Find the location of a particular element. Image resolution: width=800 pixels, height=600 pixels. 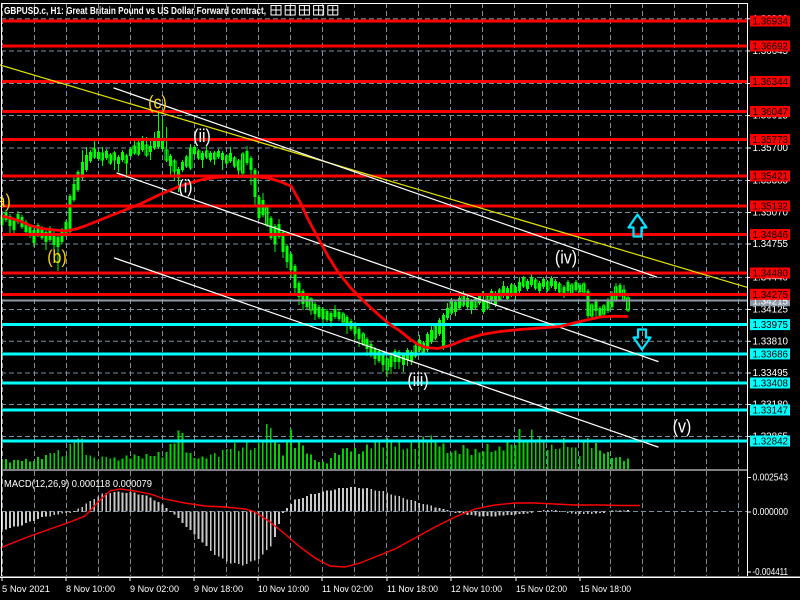

svg-text: 9 Nov 02:00 is located at coordinates (154, 589).